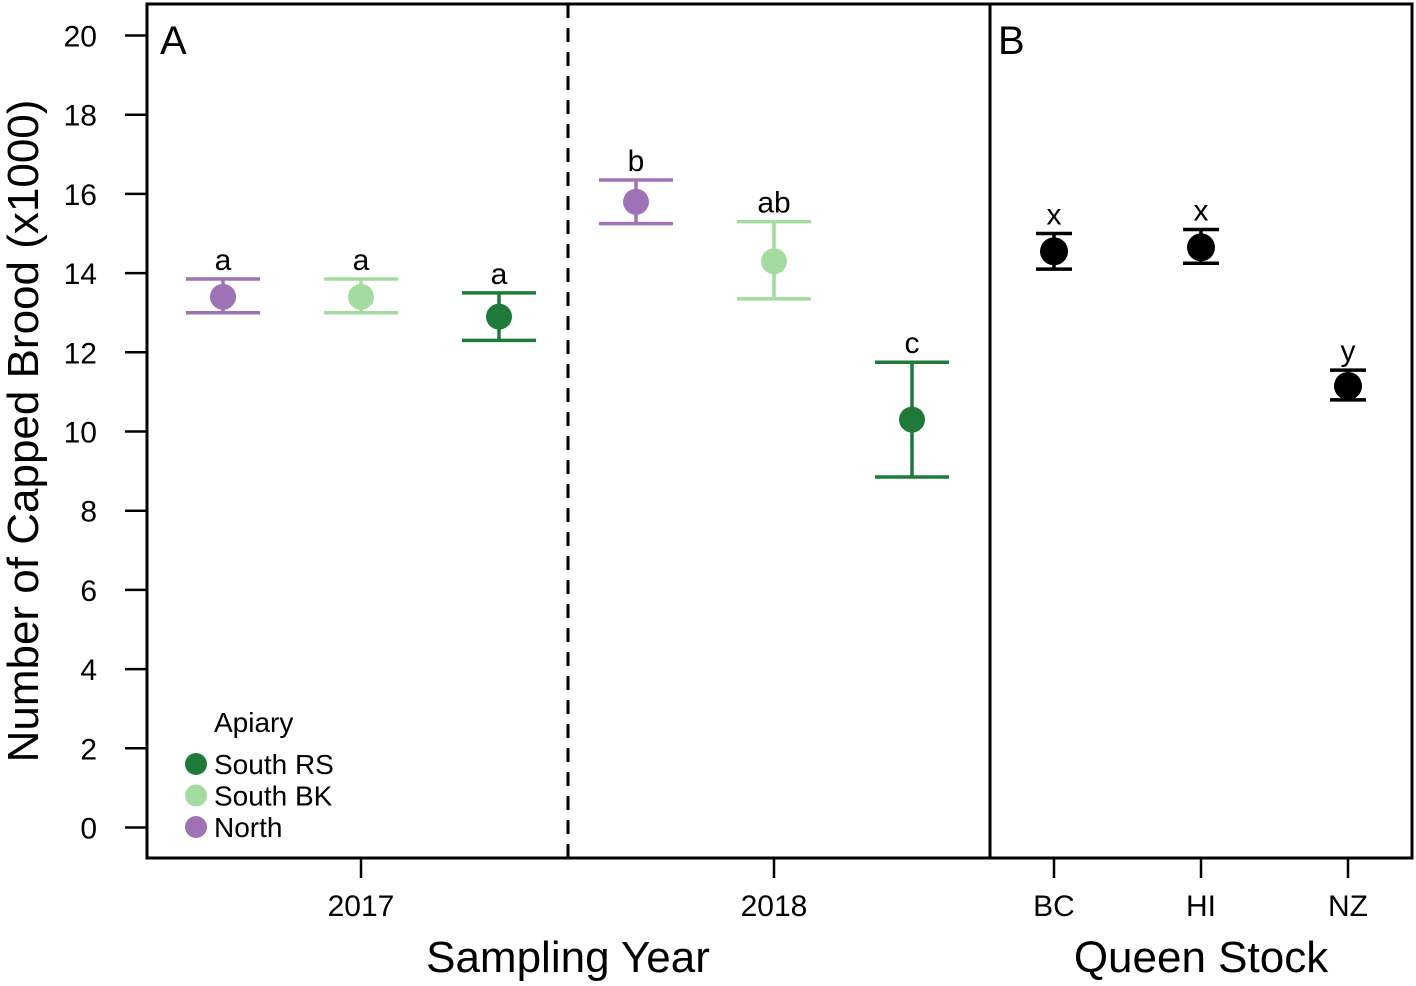 The width and height of the screenshot is (1416, 986). I want to click on panel-letter-B: B, so click(1011, 41).